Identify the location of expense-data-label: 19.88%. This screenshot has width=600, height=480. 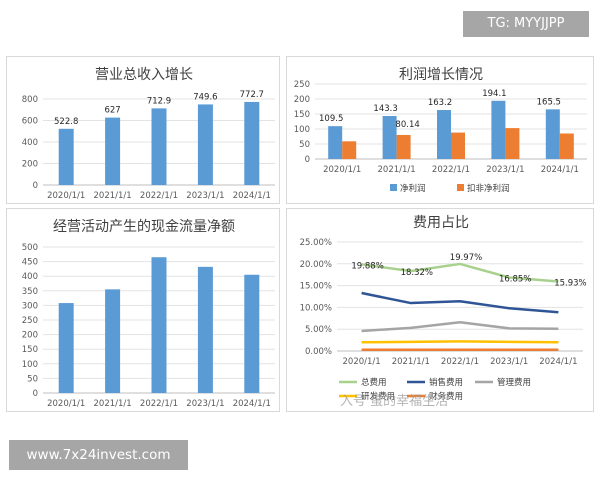
(367, 266).